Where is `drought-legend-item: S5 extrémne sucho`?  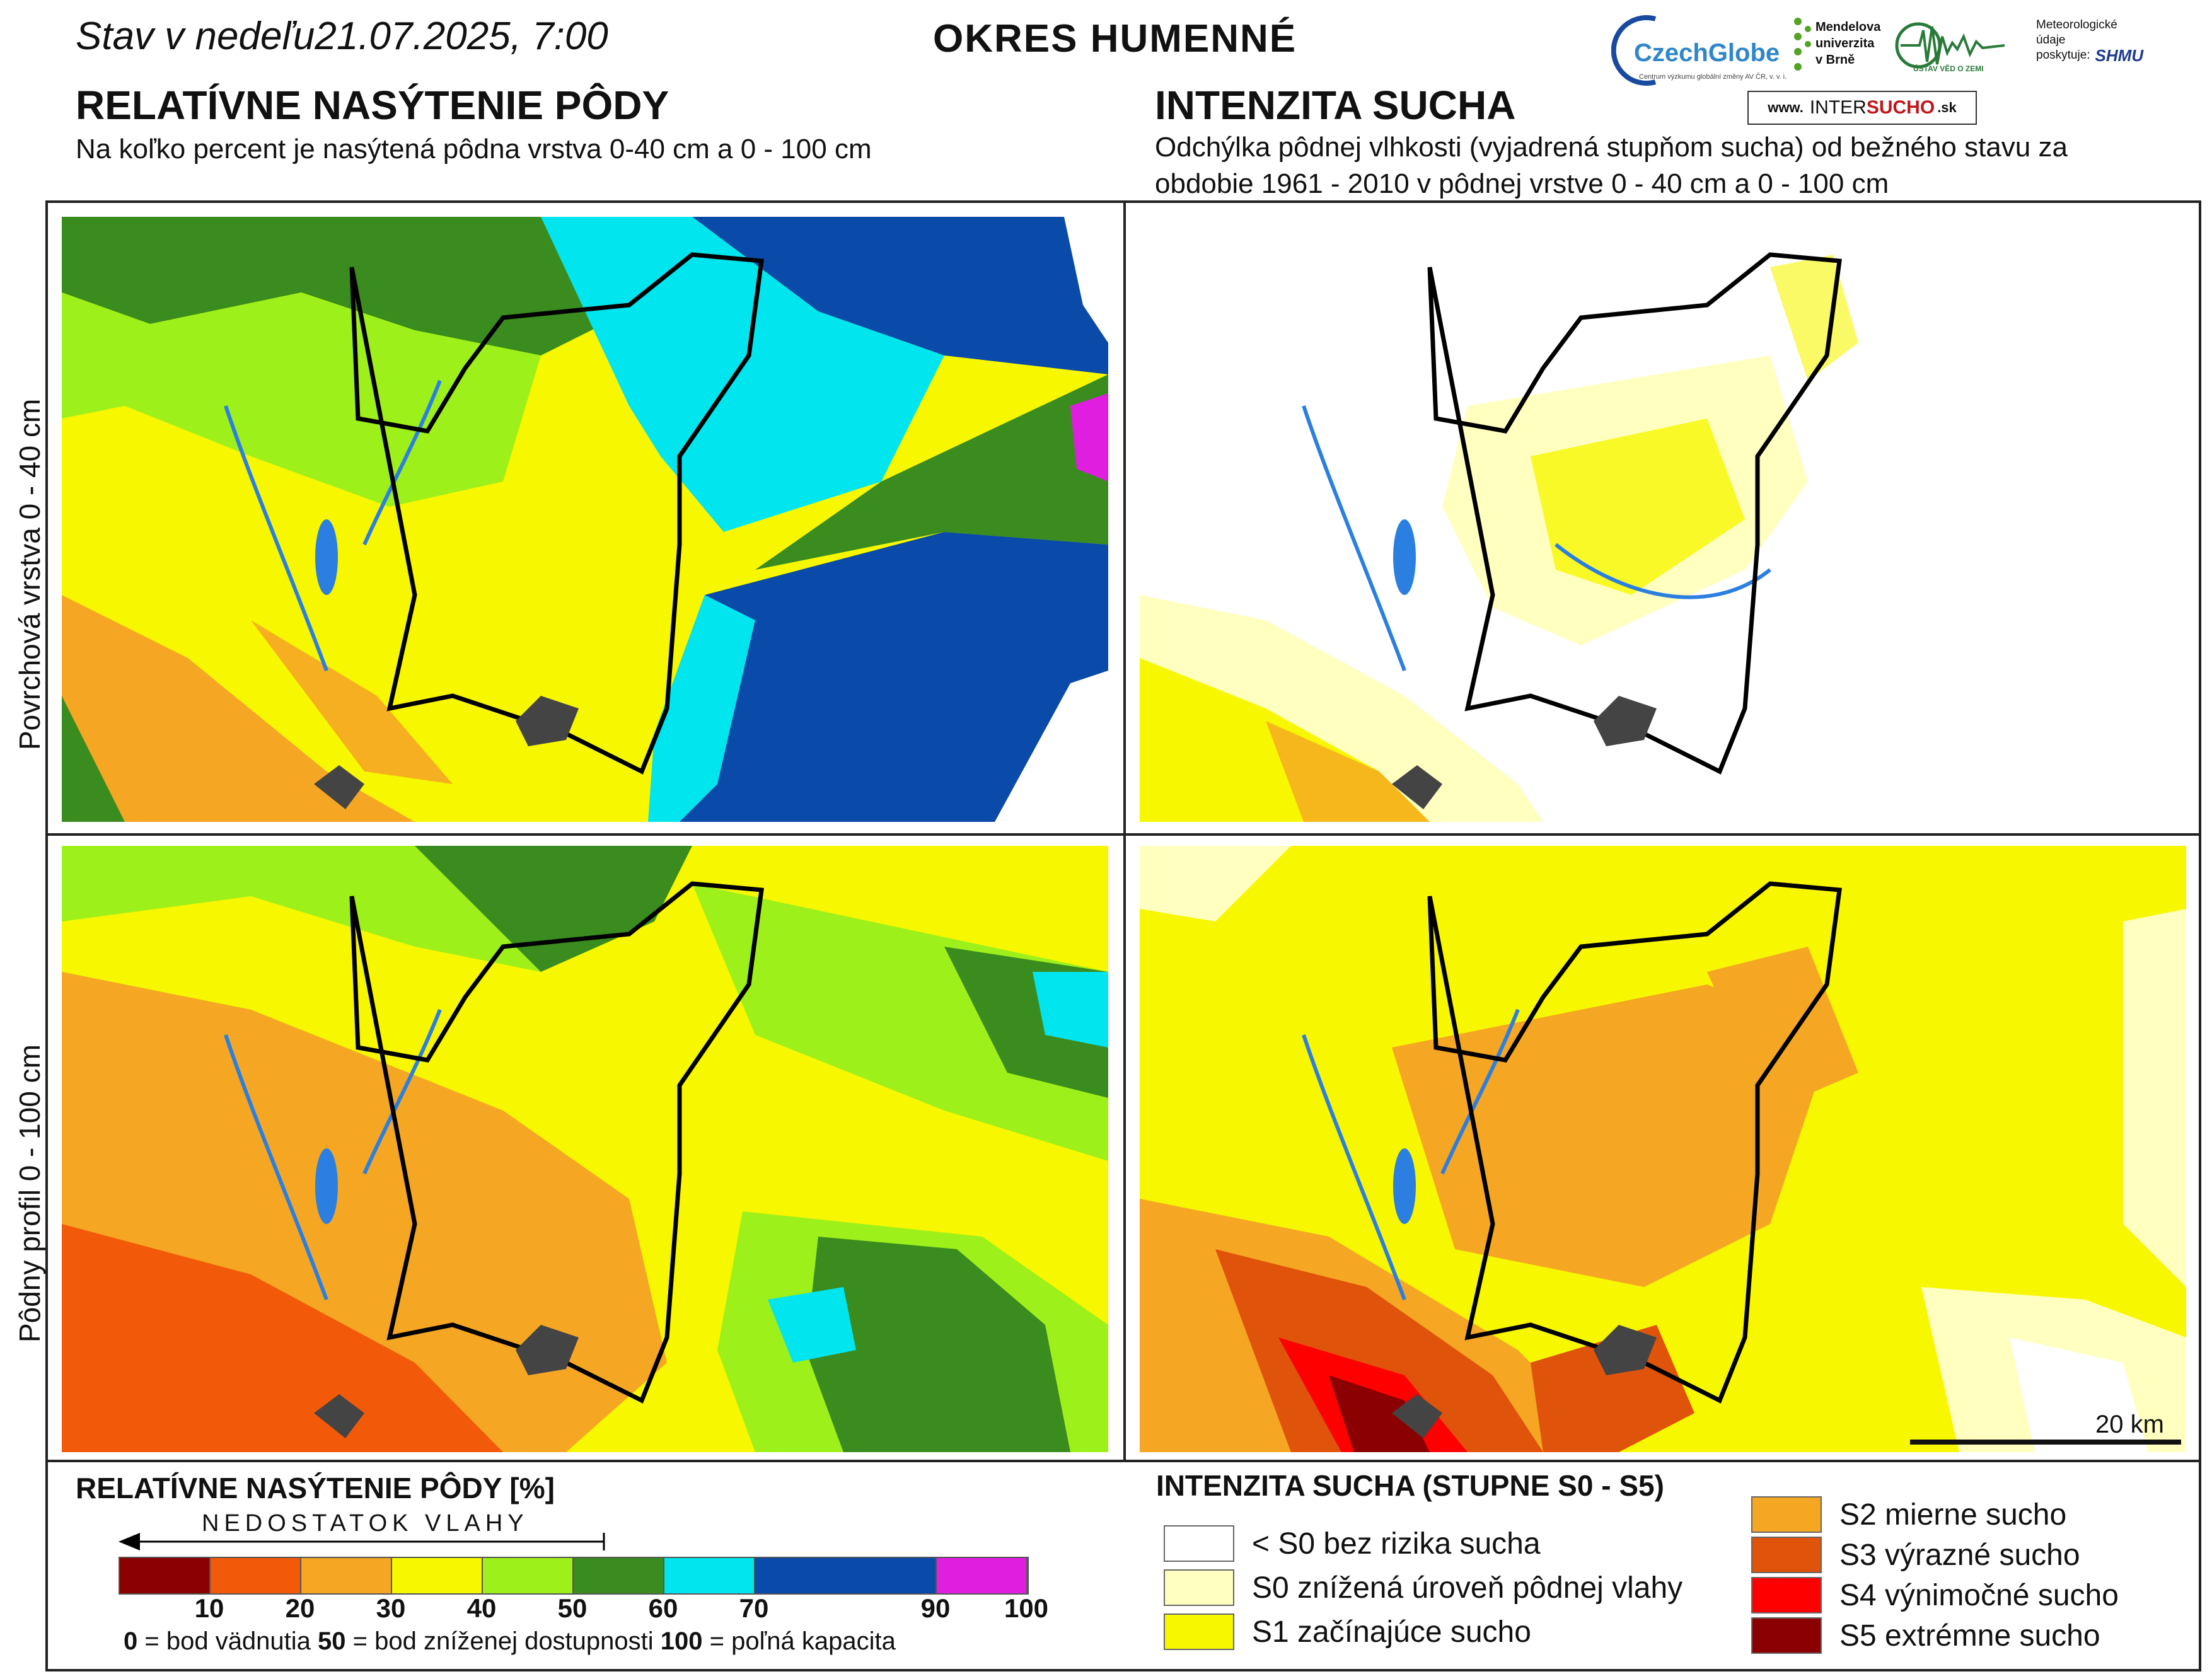
drought-legend-item: S5 extrémne sucho is located at coordinates (1925, 1635).